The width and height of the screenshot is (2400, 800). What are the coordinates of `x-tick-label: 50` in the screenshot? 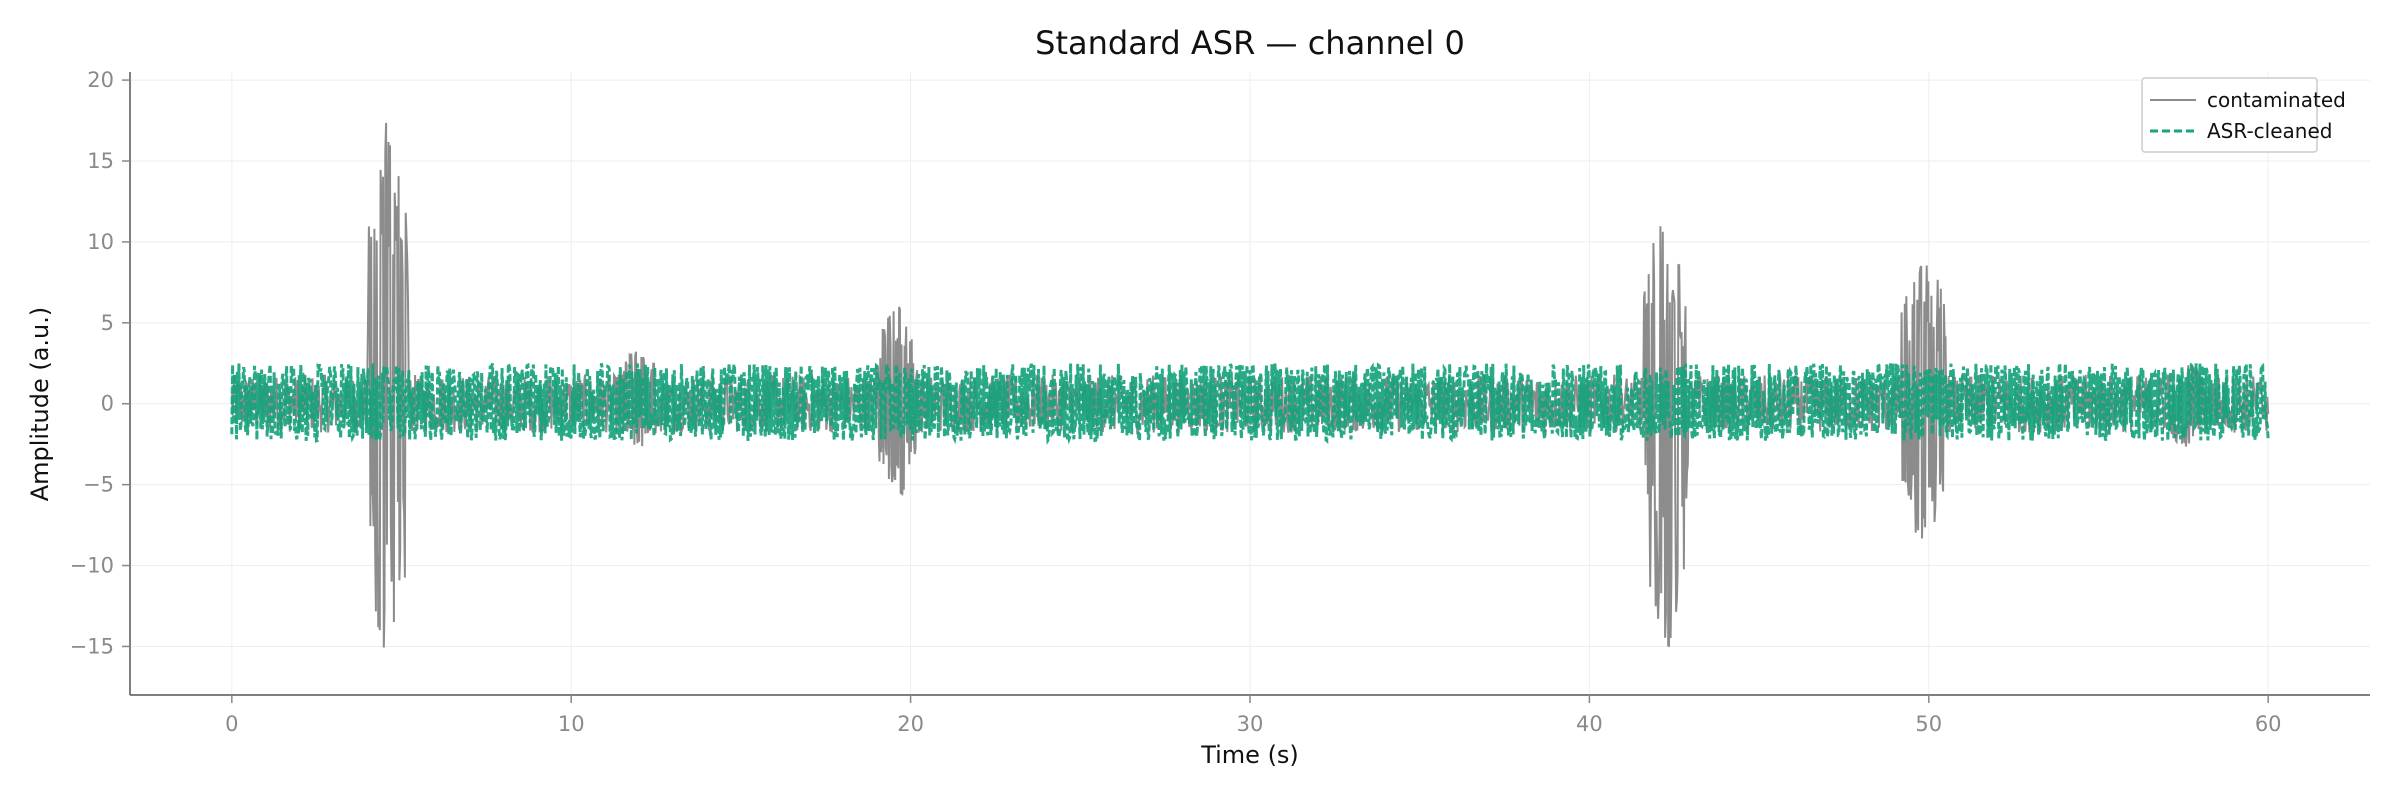 It's located at (1928, 724).